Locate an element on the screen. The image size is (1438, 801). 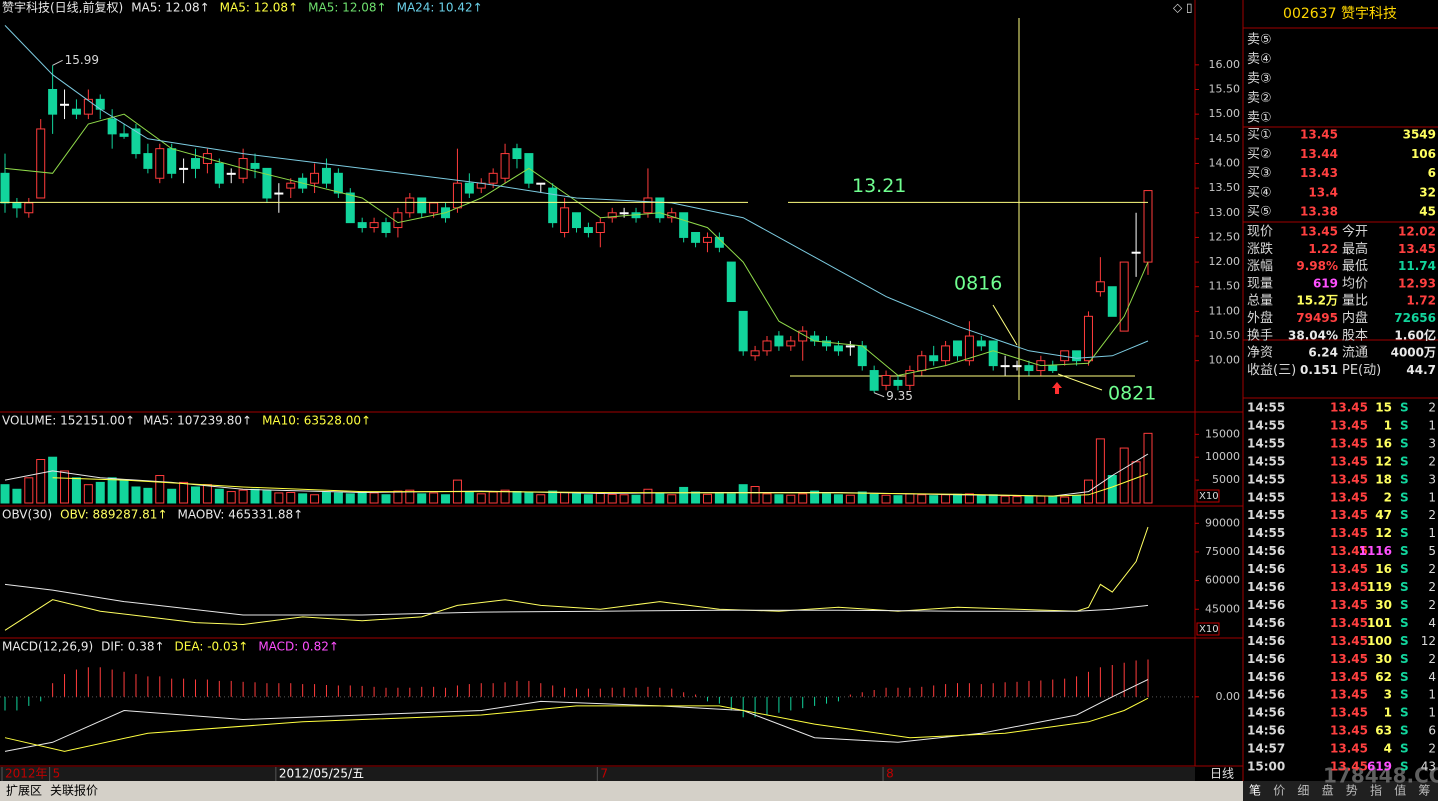
legend-item: DIF: 0.38↑ is located at coordinates (132, 647).